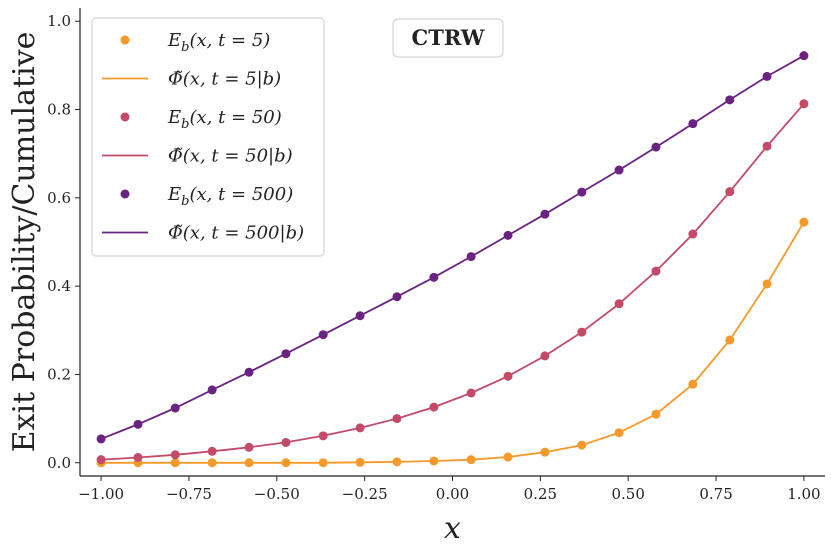  Describe the element at coordinates (101, 494) in the screenshot. I see `x-tick-label: −1.00` at that location.